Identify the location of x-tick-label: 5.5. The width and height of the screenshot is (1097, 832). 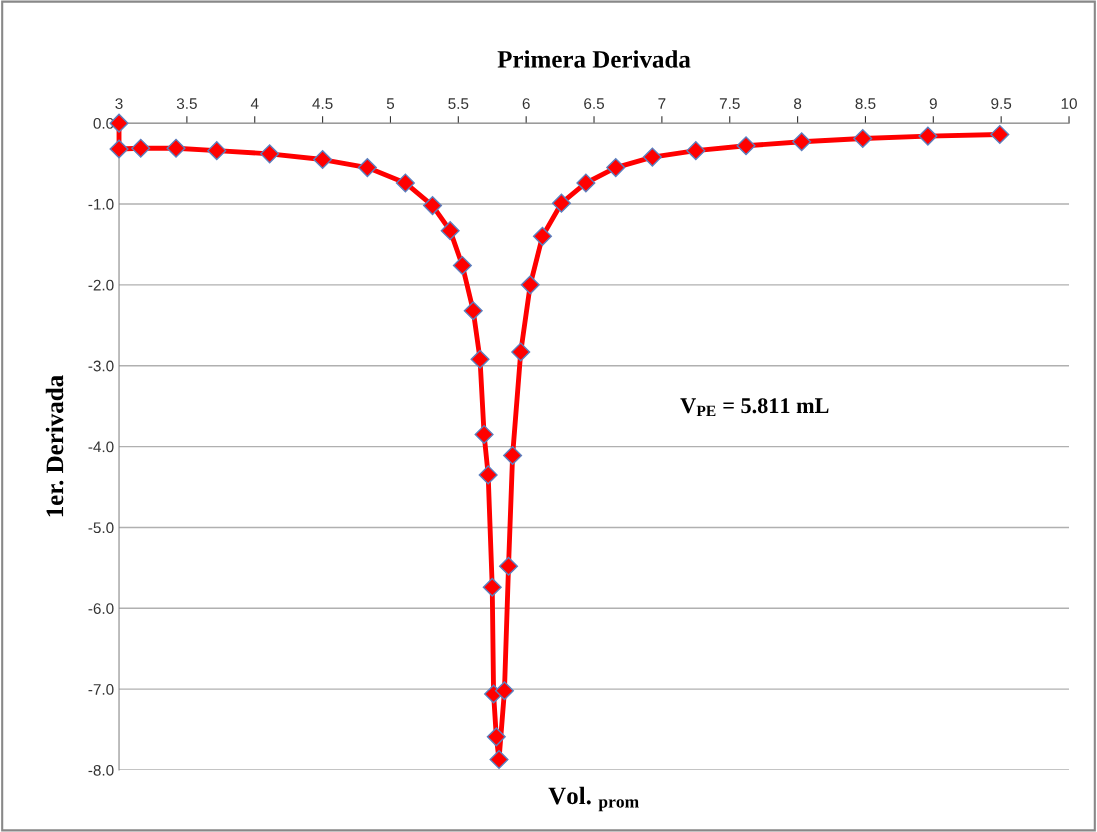
(458, 104).